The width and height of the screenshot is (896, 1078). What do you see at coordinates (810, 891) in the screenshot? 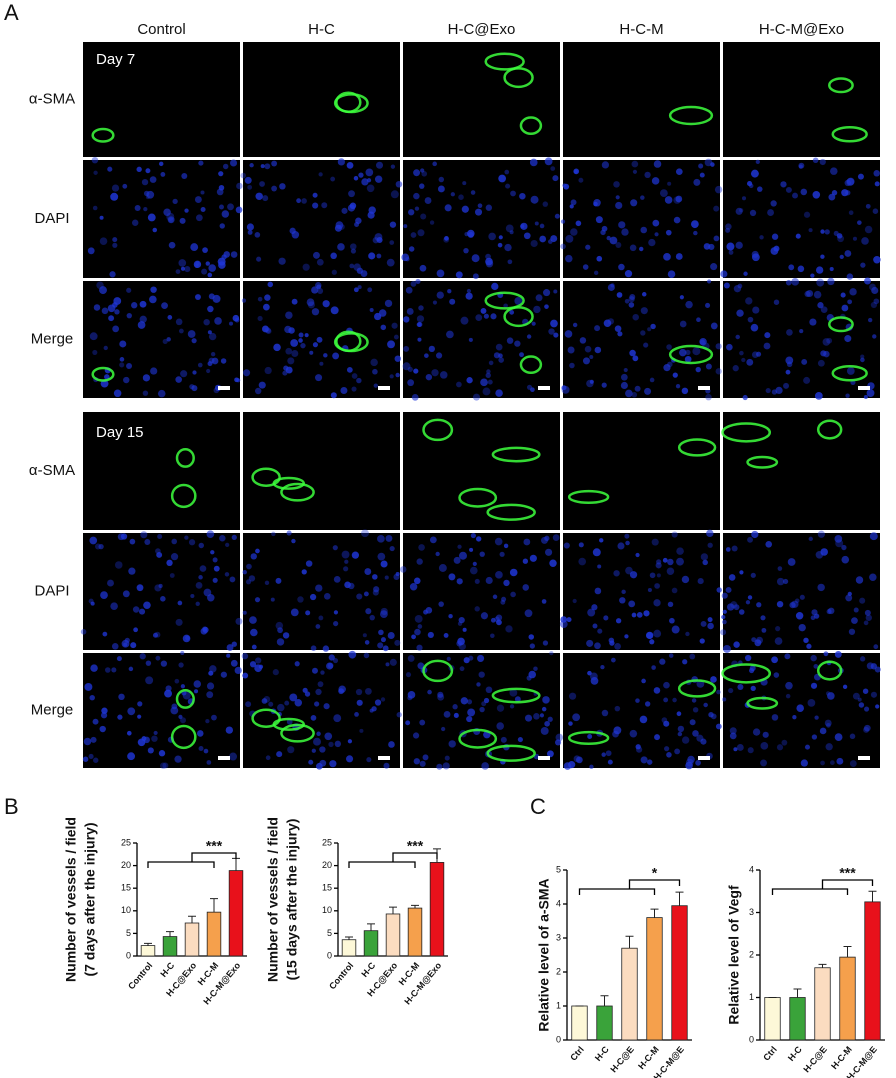
I see `bracket` at bounding box center [810, 891].